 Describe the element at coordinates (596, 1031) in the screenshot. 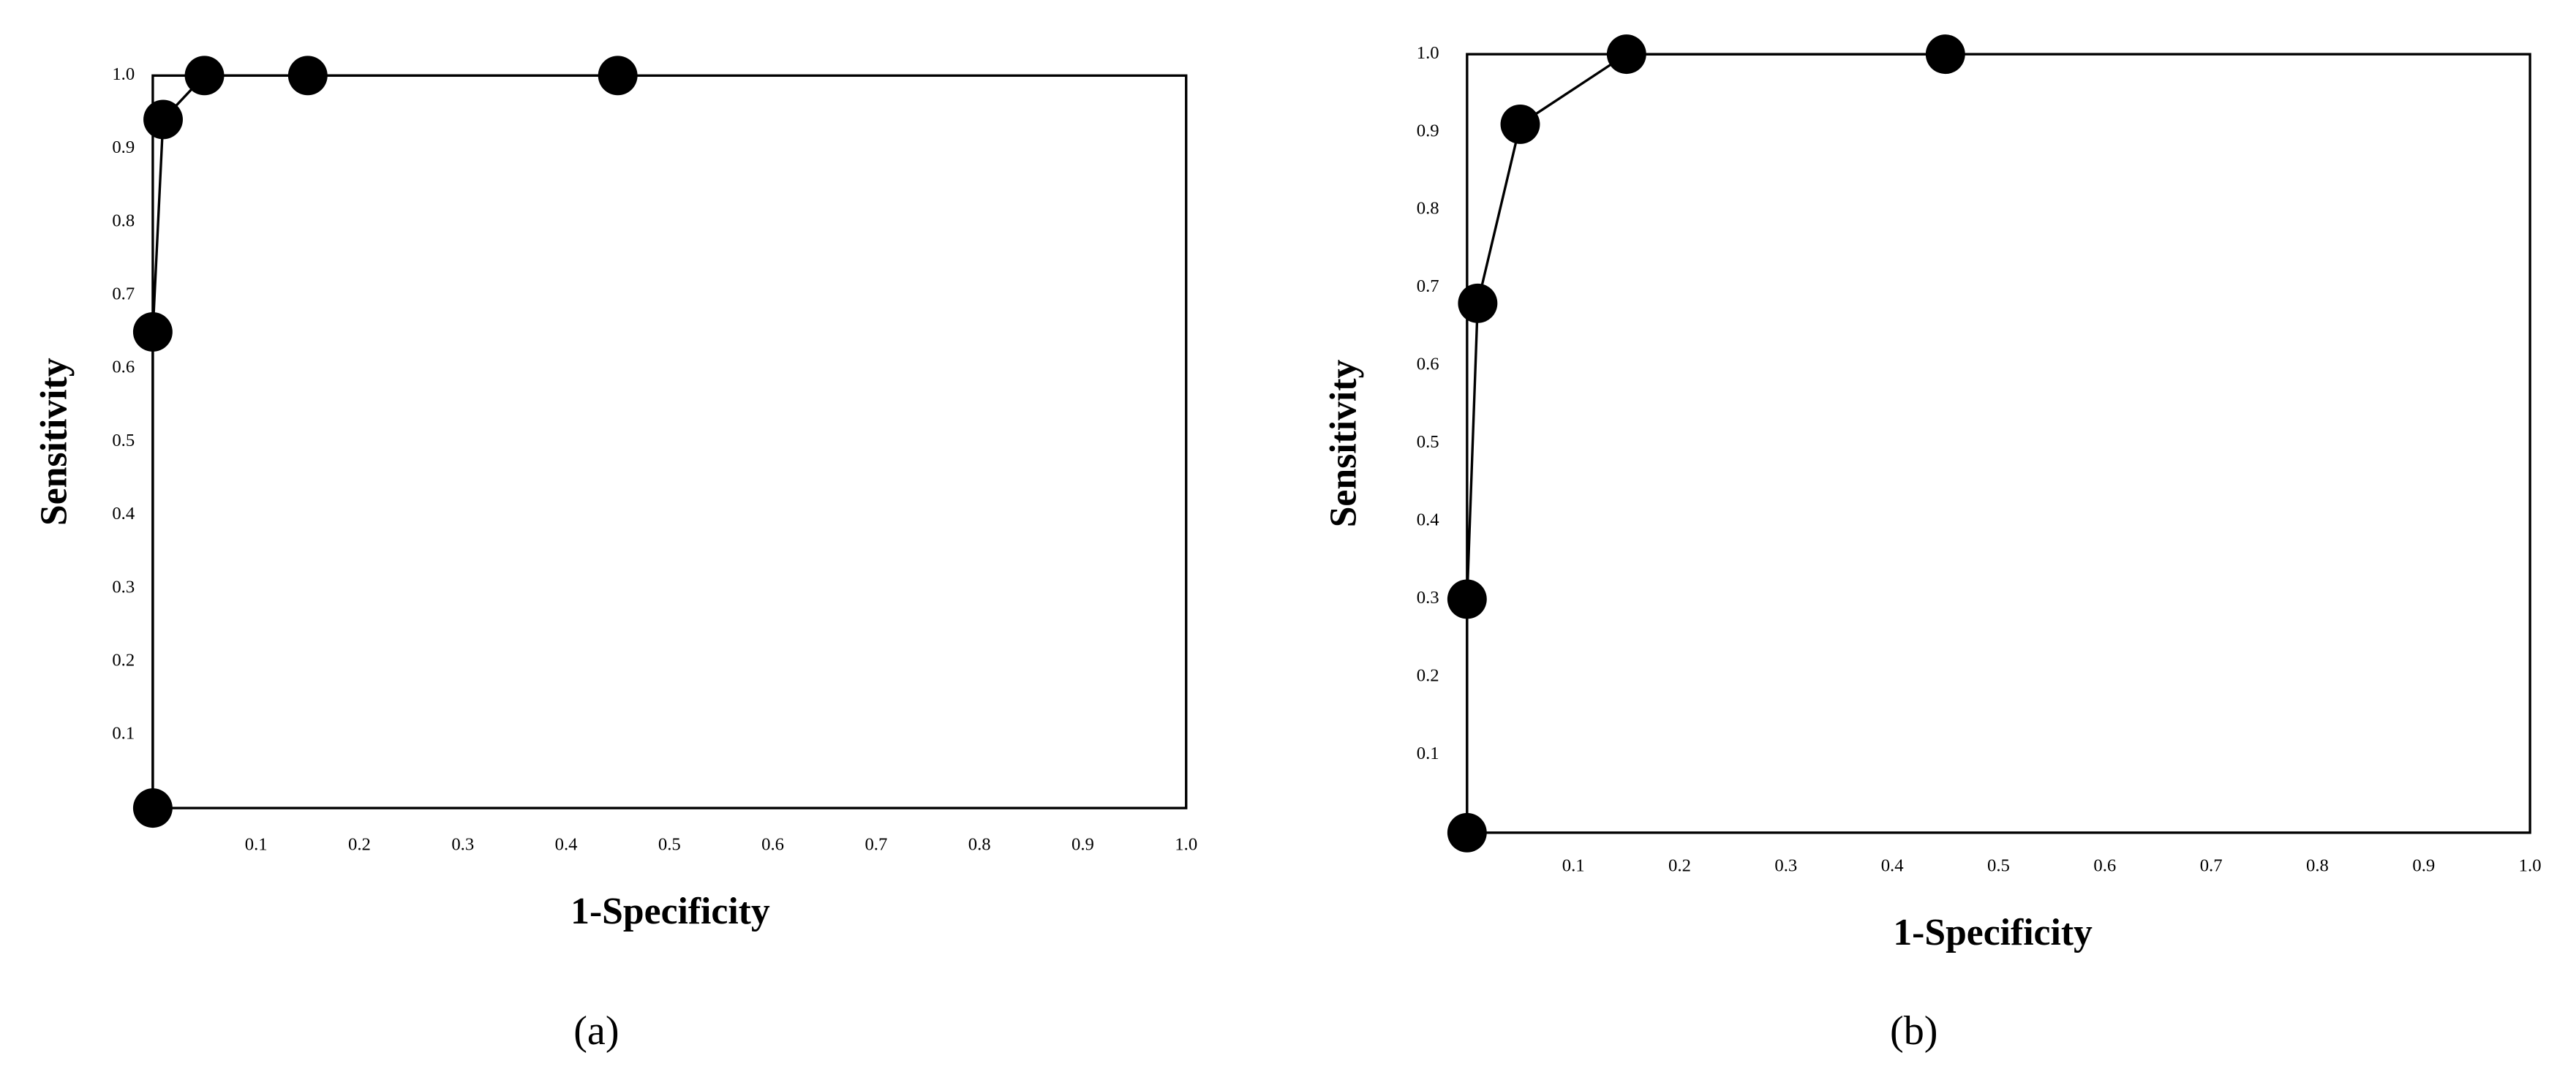

I see `caption: (a)` at that location.